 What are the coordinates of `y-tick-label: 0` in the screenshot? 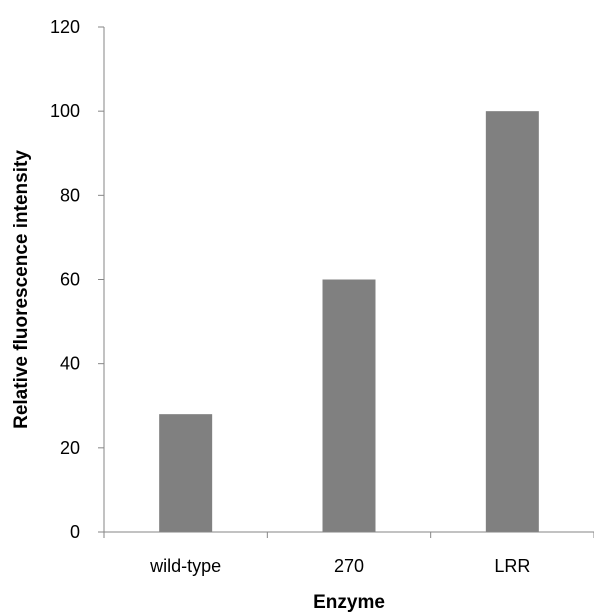 It's located at (75, 532).